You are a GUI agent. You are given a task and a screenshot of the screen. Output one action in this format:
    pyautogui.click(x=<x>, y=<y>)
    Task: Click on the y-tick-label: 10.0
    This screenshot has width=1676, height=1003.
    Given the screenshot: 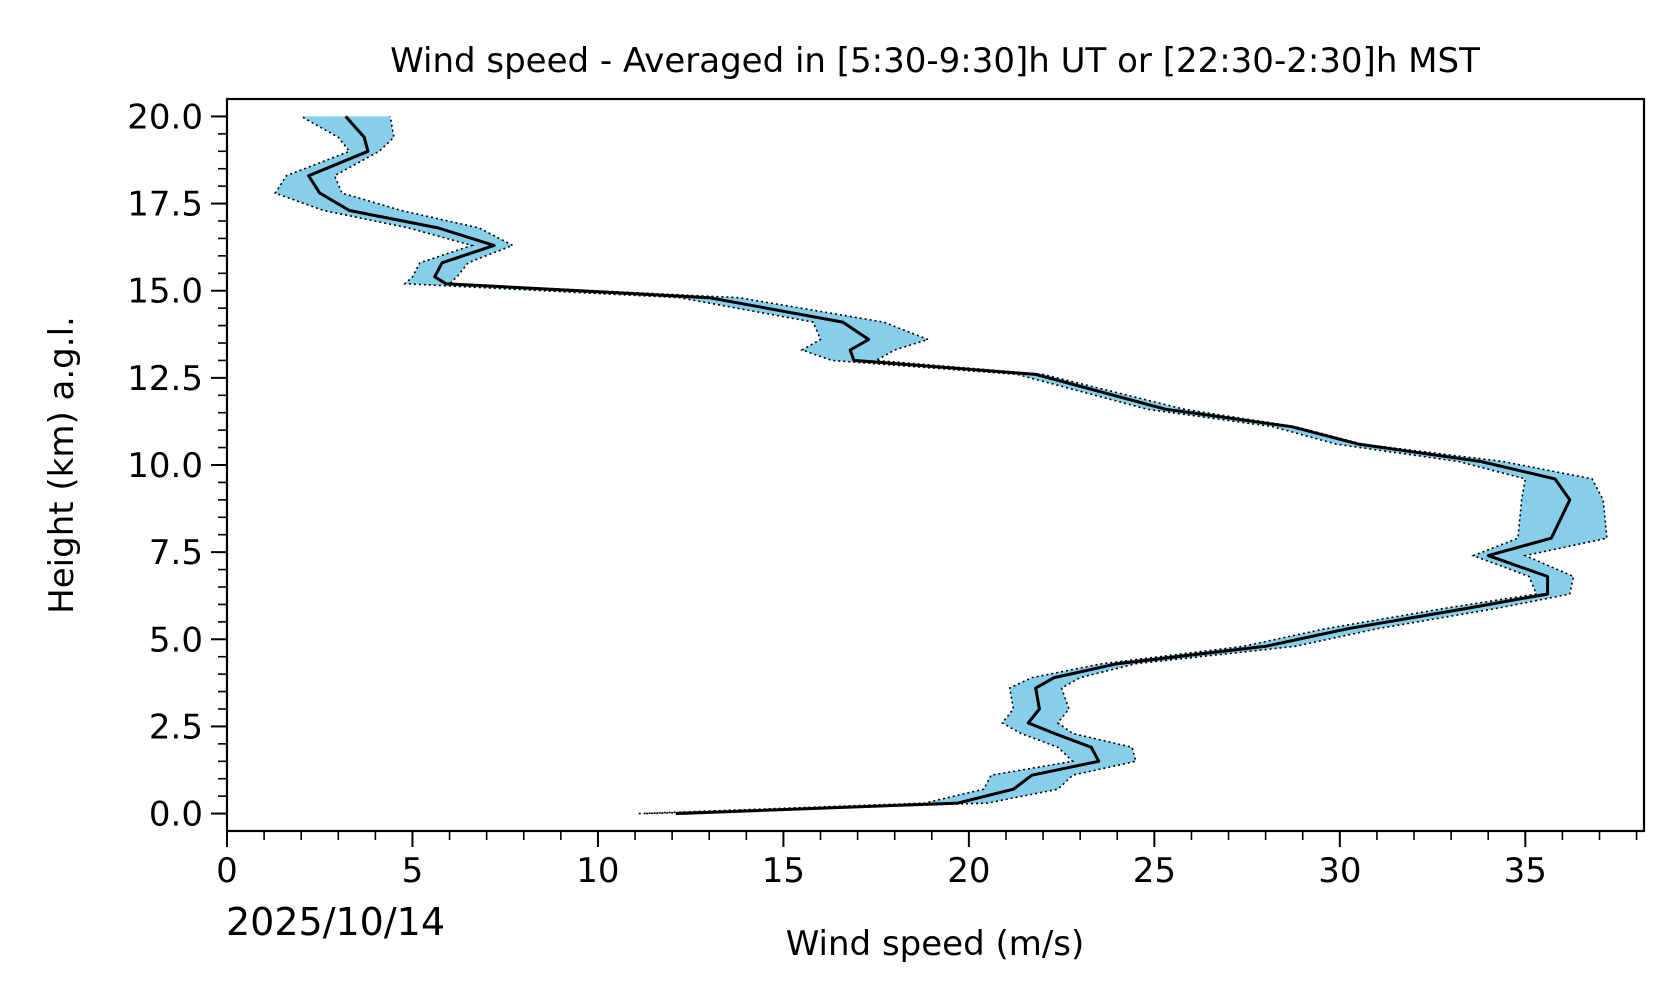 What is the action you would take?
    pyautogui.click(x=165, y=466)
    